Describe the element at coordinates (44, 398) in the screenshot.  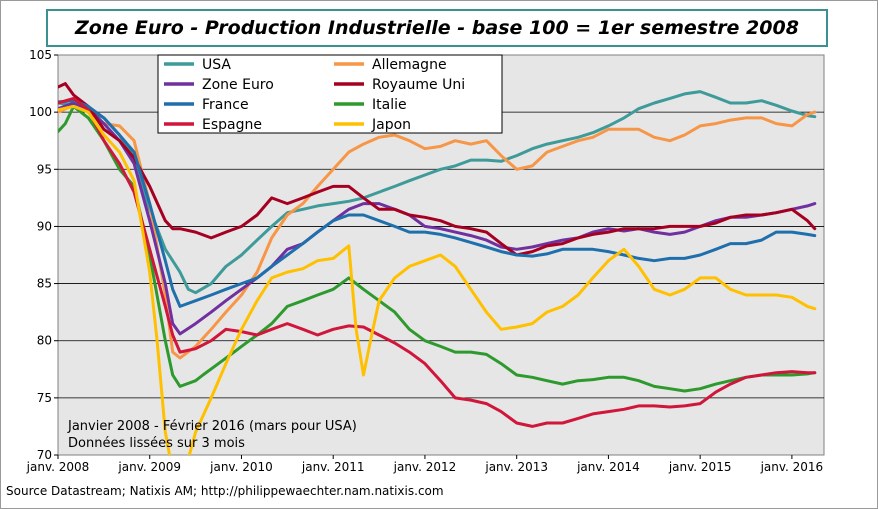
I see `y-tick-label: 75` at that location.